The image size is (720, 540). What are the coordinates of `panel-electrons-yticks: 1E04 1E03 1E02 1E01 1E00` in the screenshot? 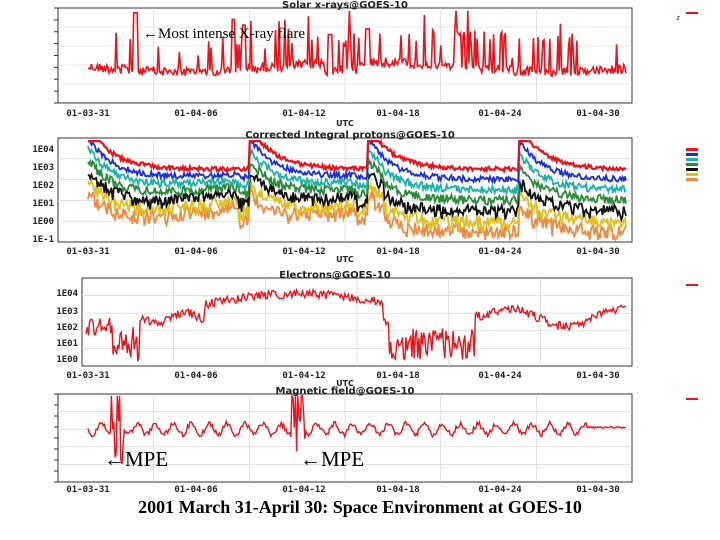 It's located at (67, 327).